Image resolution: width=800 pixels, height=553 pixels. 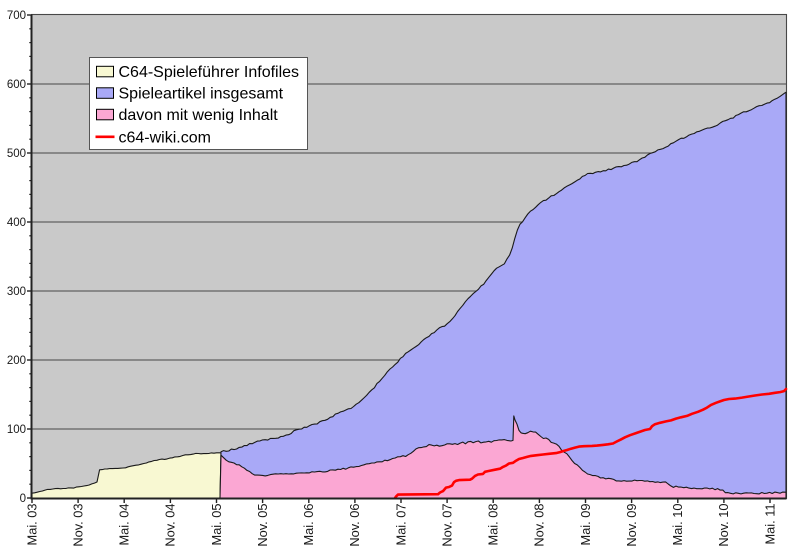 I want to click on svg-text: Nov. 10, so click(x=723, y=525).